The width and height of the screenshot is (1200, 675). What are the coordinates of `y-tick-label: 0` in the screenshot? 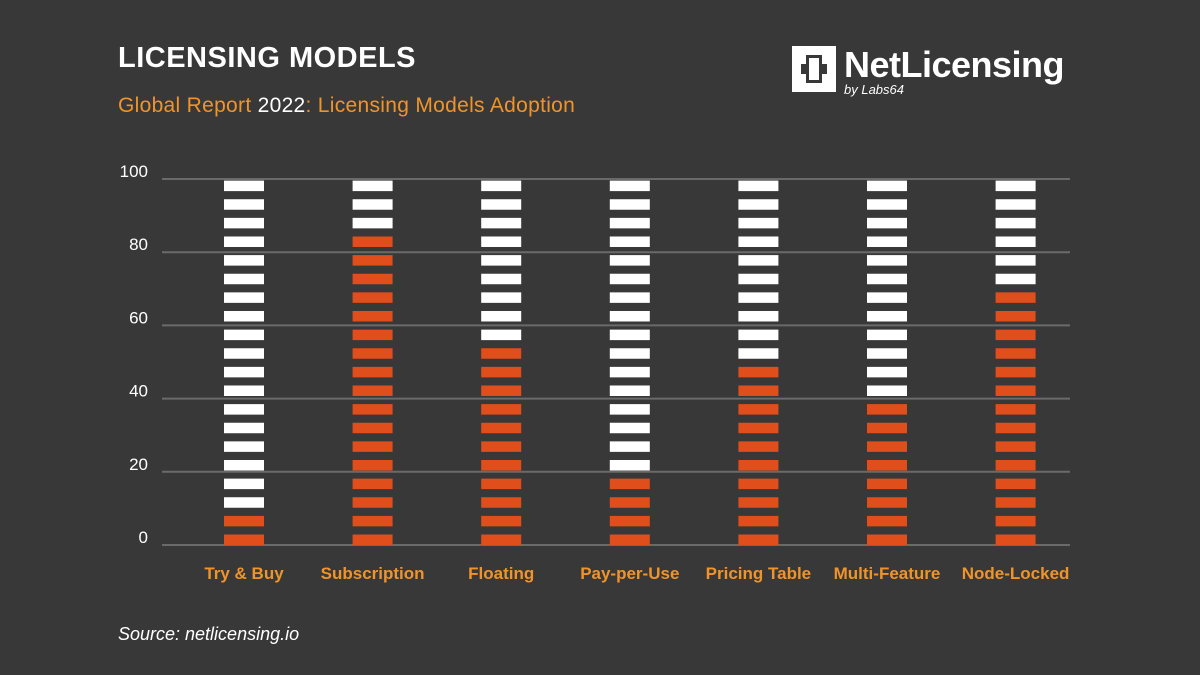 It's located at (143, 537).